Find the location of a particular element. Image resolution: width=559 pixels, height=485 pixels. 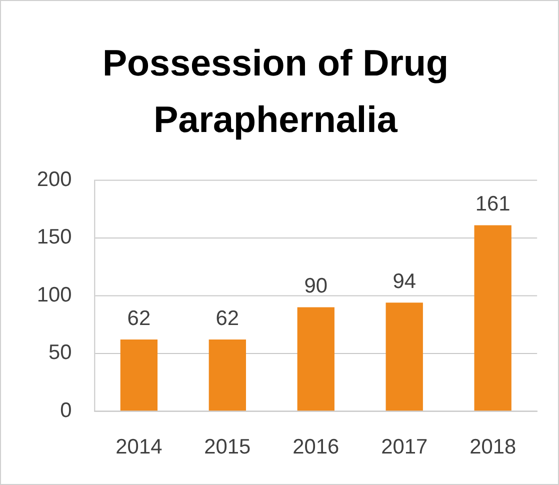

data-label: 90 is located at coordinates (316, 286).